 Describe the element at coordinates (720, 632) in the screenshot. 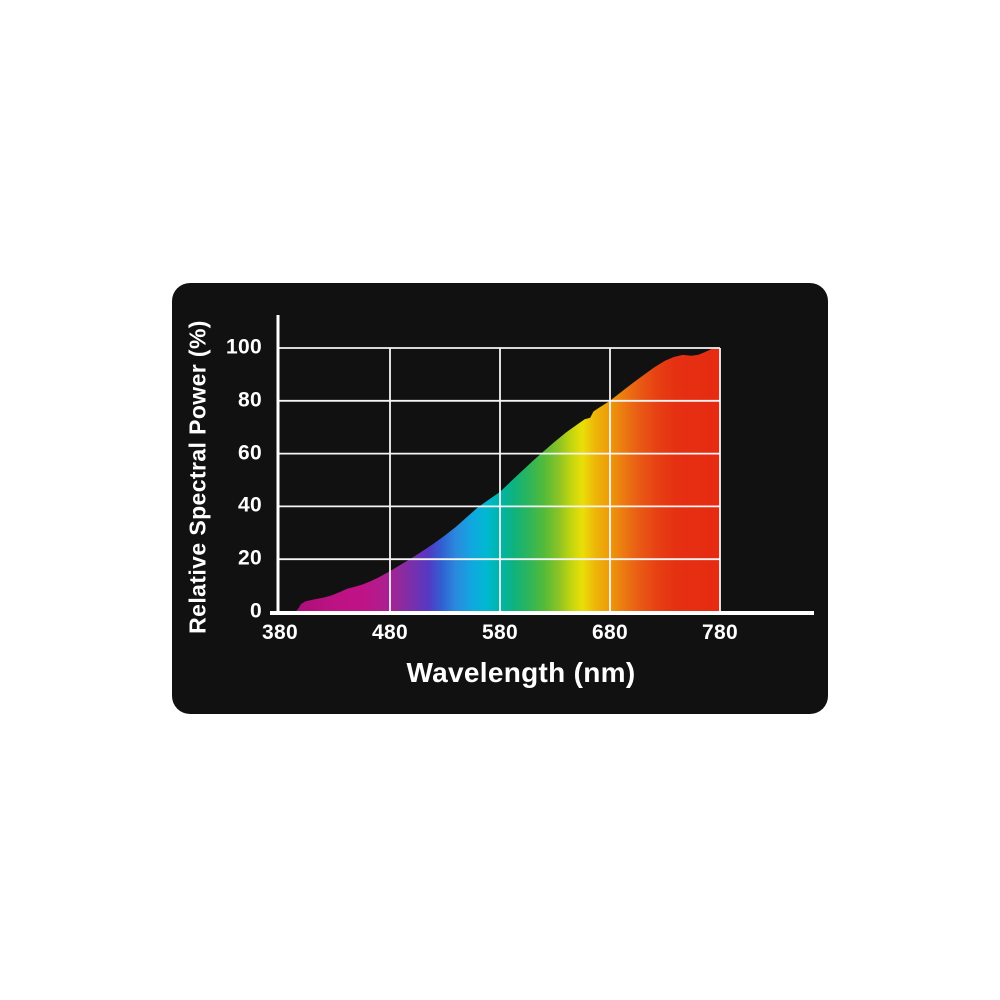

I see `x-tick-label: 780` at that location.